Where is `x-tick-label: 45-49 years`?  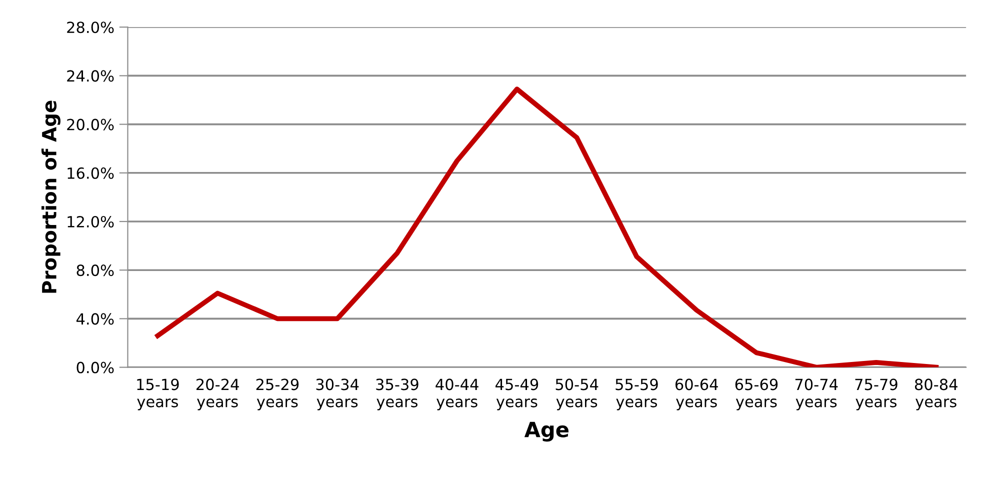
x-tick-label: 45-49 years is located at coordinates (517, 394).